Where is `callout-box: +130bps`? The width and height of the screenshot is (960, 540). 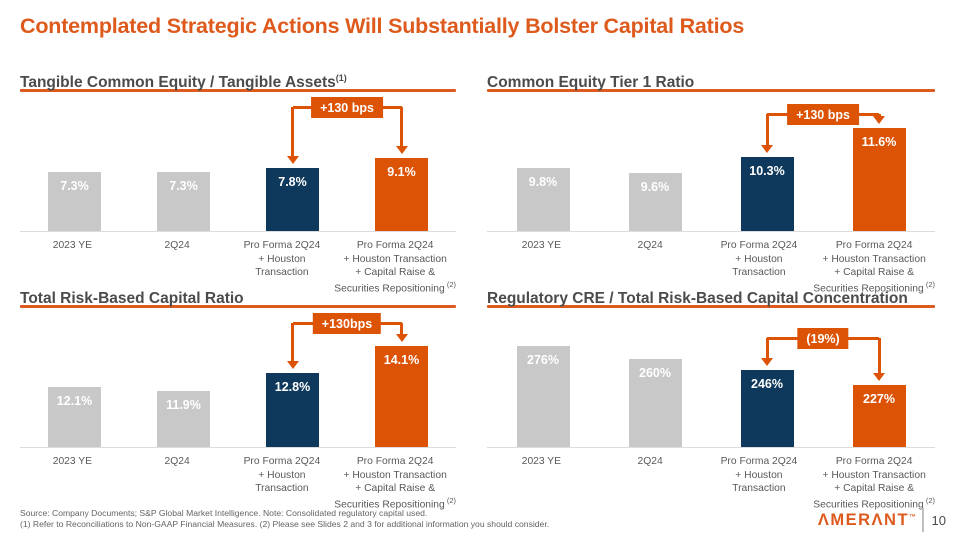
callout-box: +130bps is located at coordinates (347, 323).